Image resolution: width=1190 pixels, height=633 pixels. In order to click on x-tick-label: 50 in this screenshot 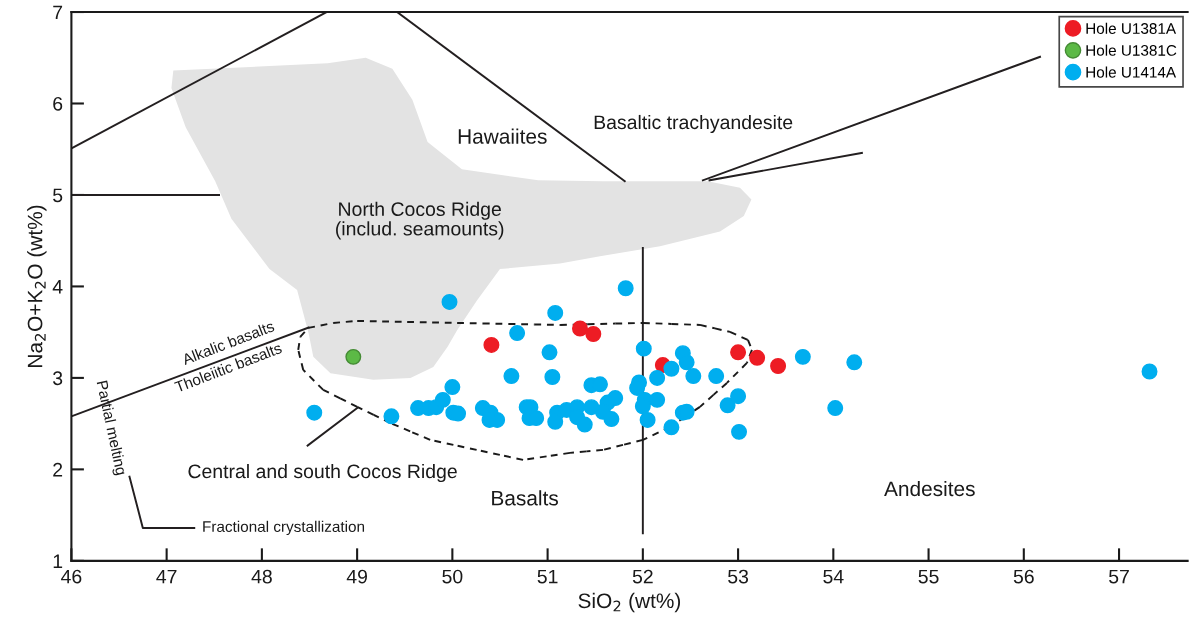, I will do `click(452, 576)`.